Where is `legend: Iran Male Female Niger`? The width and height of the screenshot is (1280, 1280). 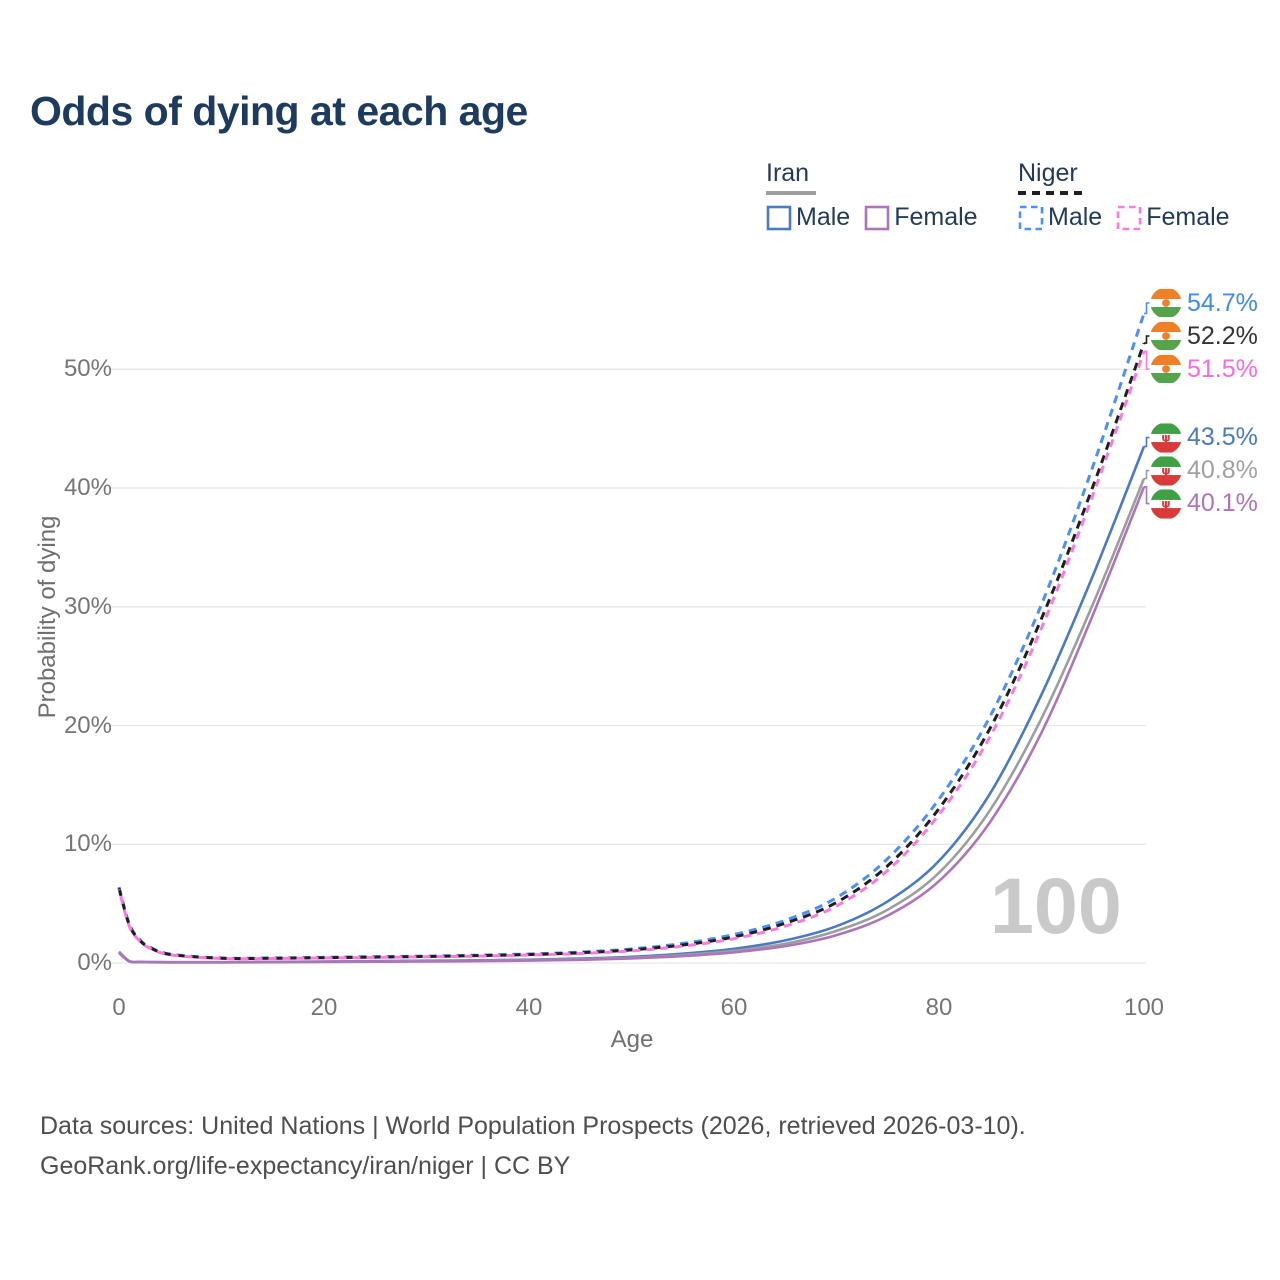
legend: Iran Male Female Niger is located at coordinates (1021, 200).